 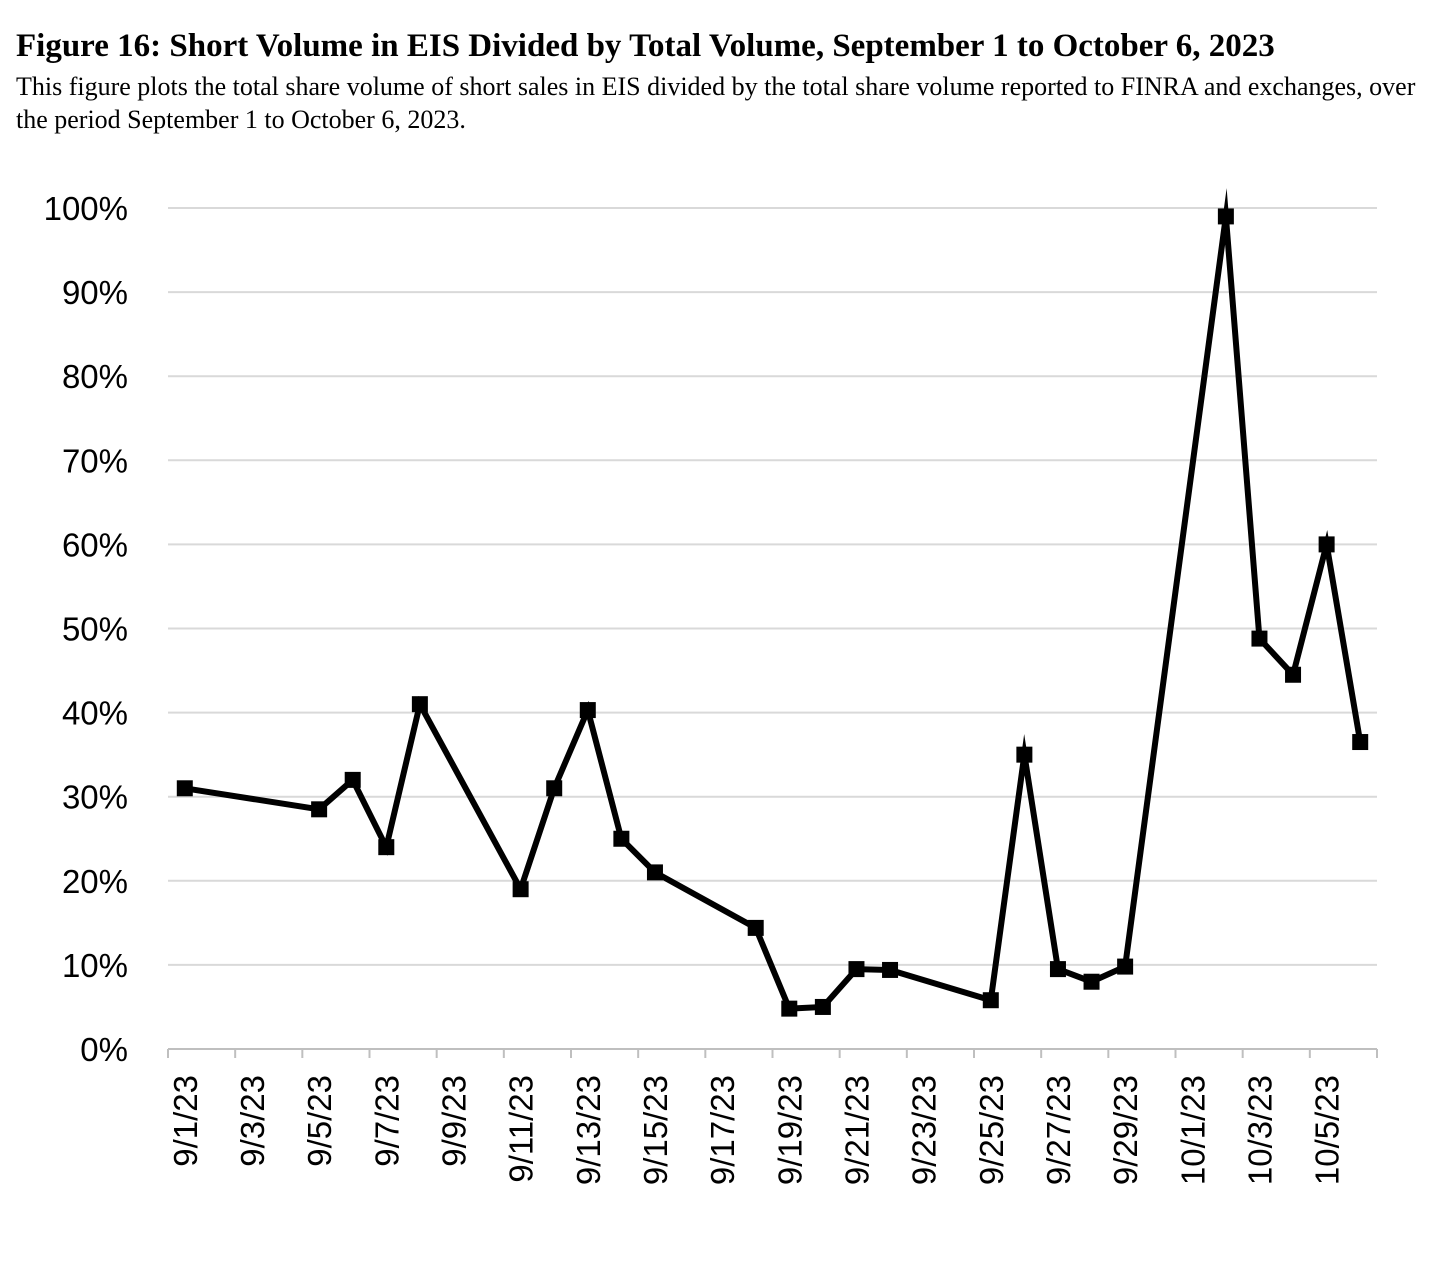 I want to click on x-tick-label: 9/17/23, so click(x=722, y=1130).